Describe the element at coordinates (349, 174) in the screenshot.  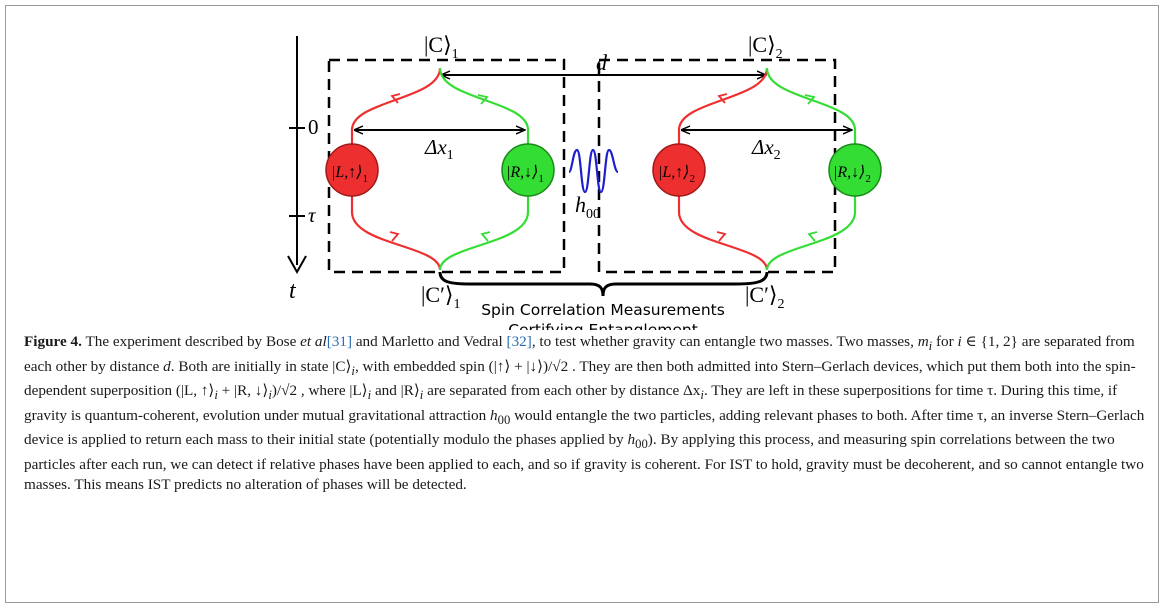
I see `svg-text: |L,↑⟩1` at that location.